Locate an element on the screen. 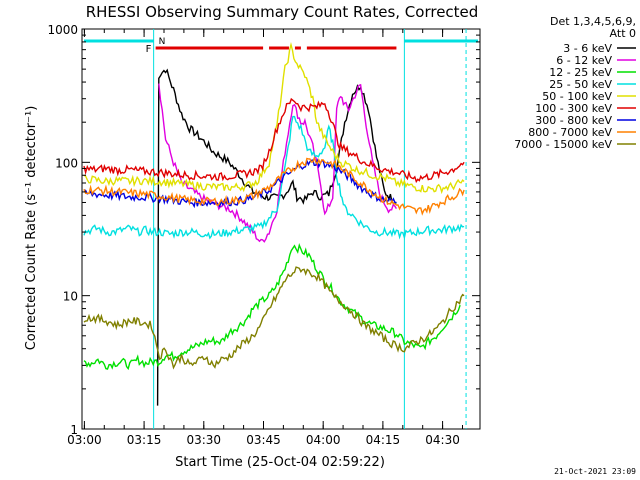  y-tick-label: 1000 is located at coordinates (62, 30).